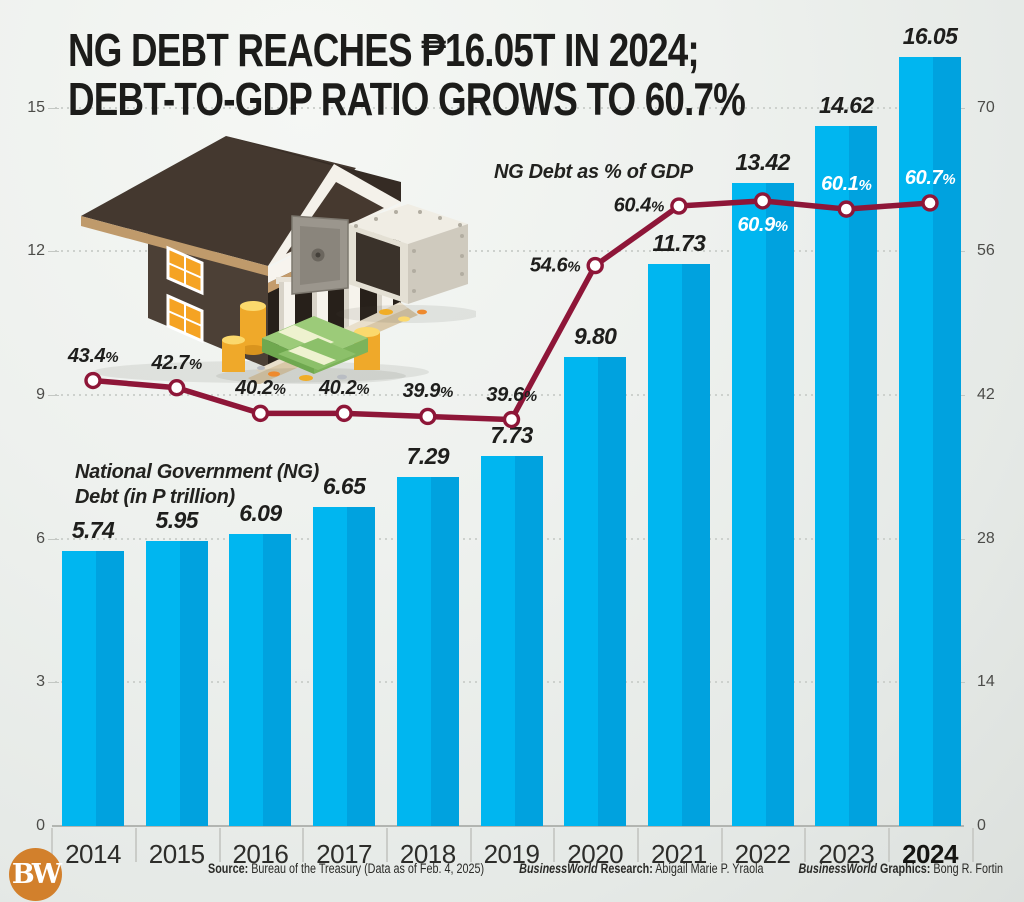  I want to click on left-axis-label: 15, so click(36, 107).